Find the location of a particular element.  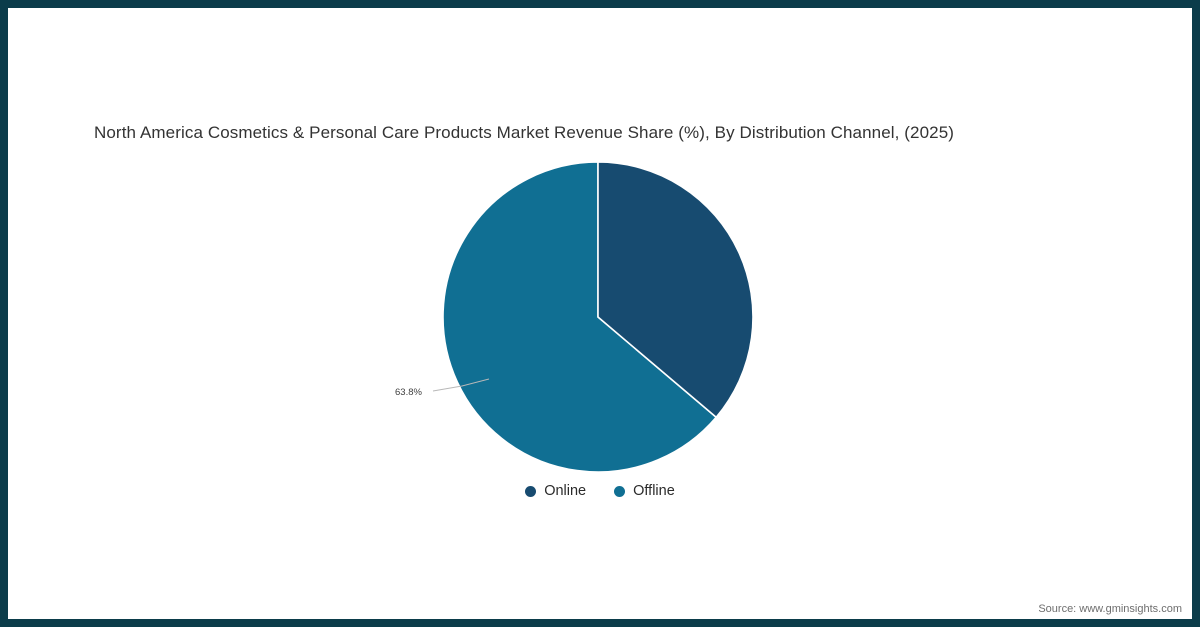

frame-border-bottom is located at coordinates (600, 623).